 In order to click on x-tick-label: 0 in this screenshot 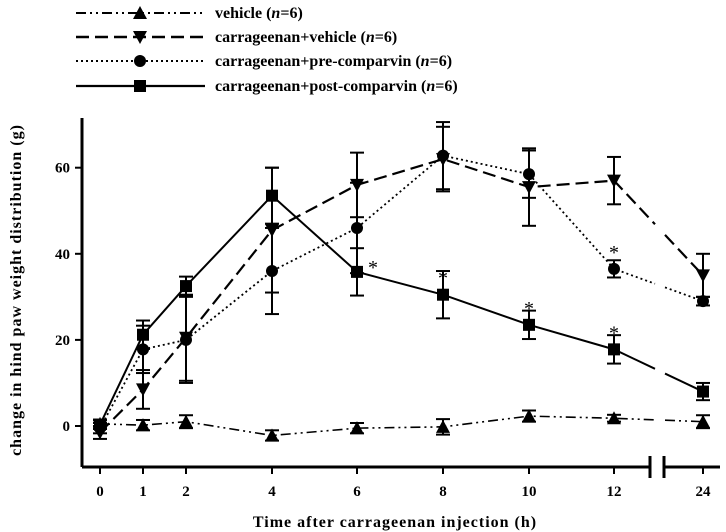, I will do `click(100, 492)`.